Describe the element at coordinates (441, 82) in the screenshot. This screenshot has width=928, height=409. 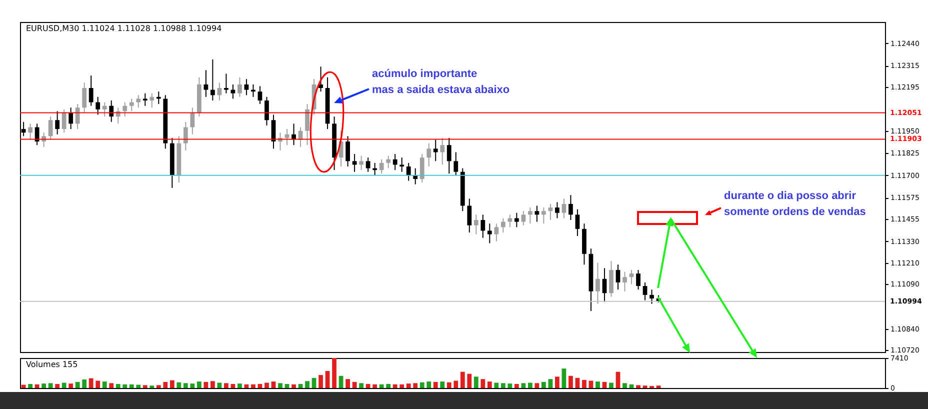
I see `annotation: acúmulo importante mas a saida estava abaixo` at that location.